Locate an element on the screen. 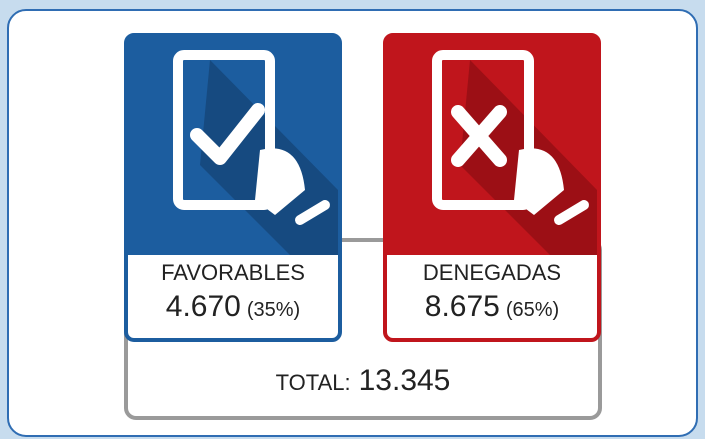 The height and width of the screenshot is (439, 705). percent: (65%) is located at coordinates (532, 310).